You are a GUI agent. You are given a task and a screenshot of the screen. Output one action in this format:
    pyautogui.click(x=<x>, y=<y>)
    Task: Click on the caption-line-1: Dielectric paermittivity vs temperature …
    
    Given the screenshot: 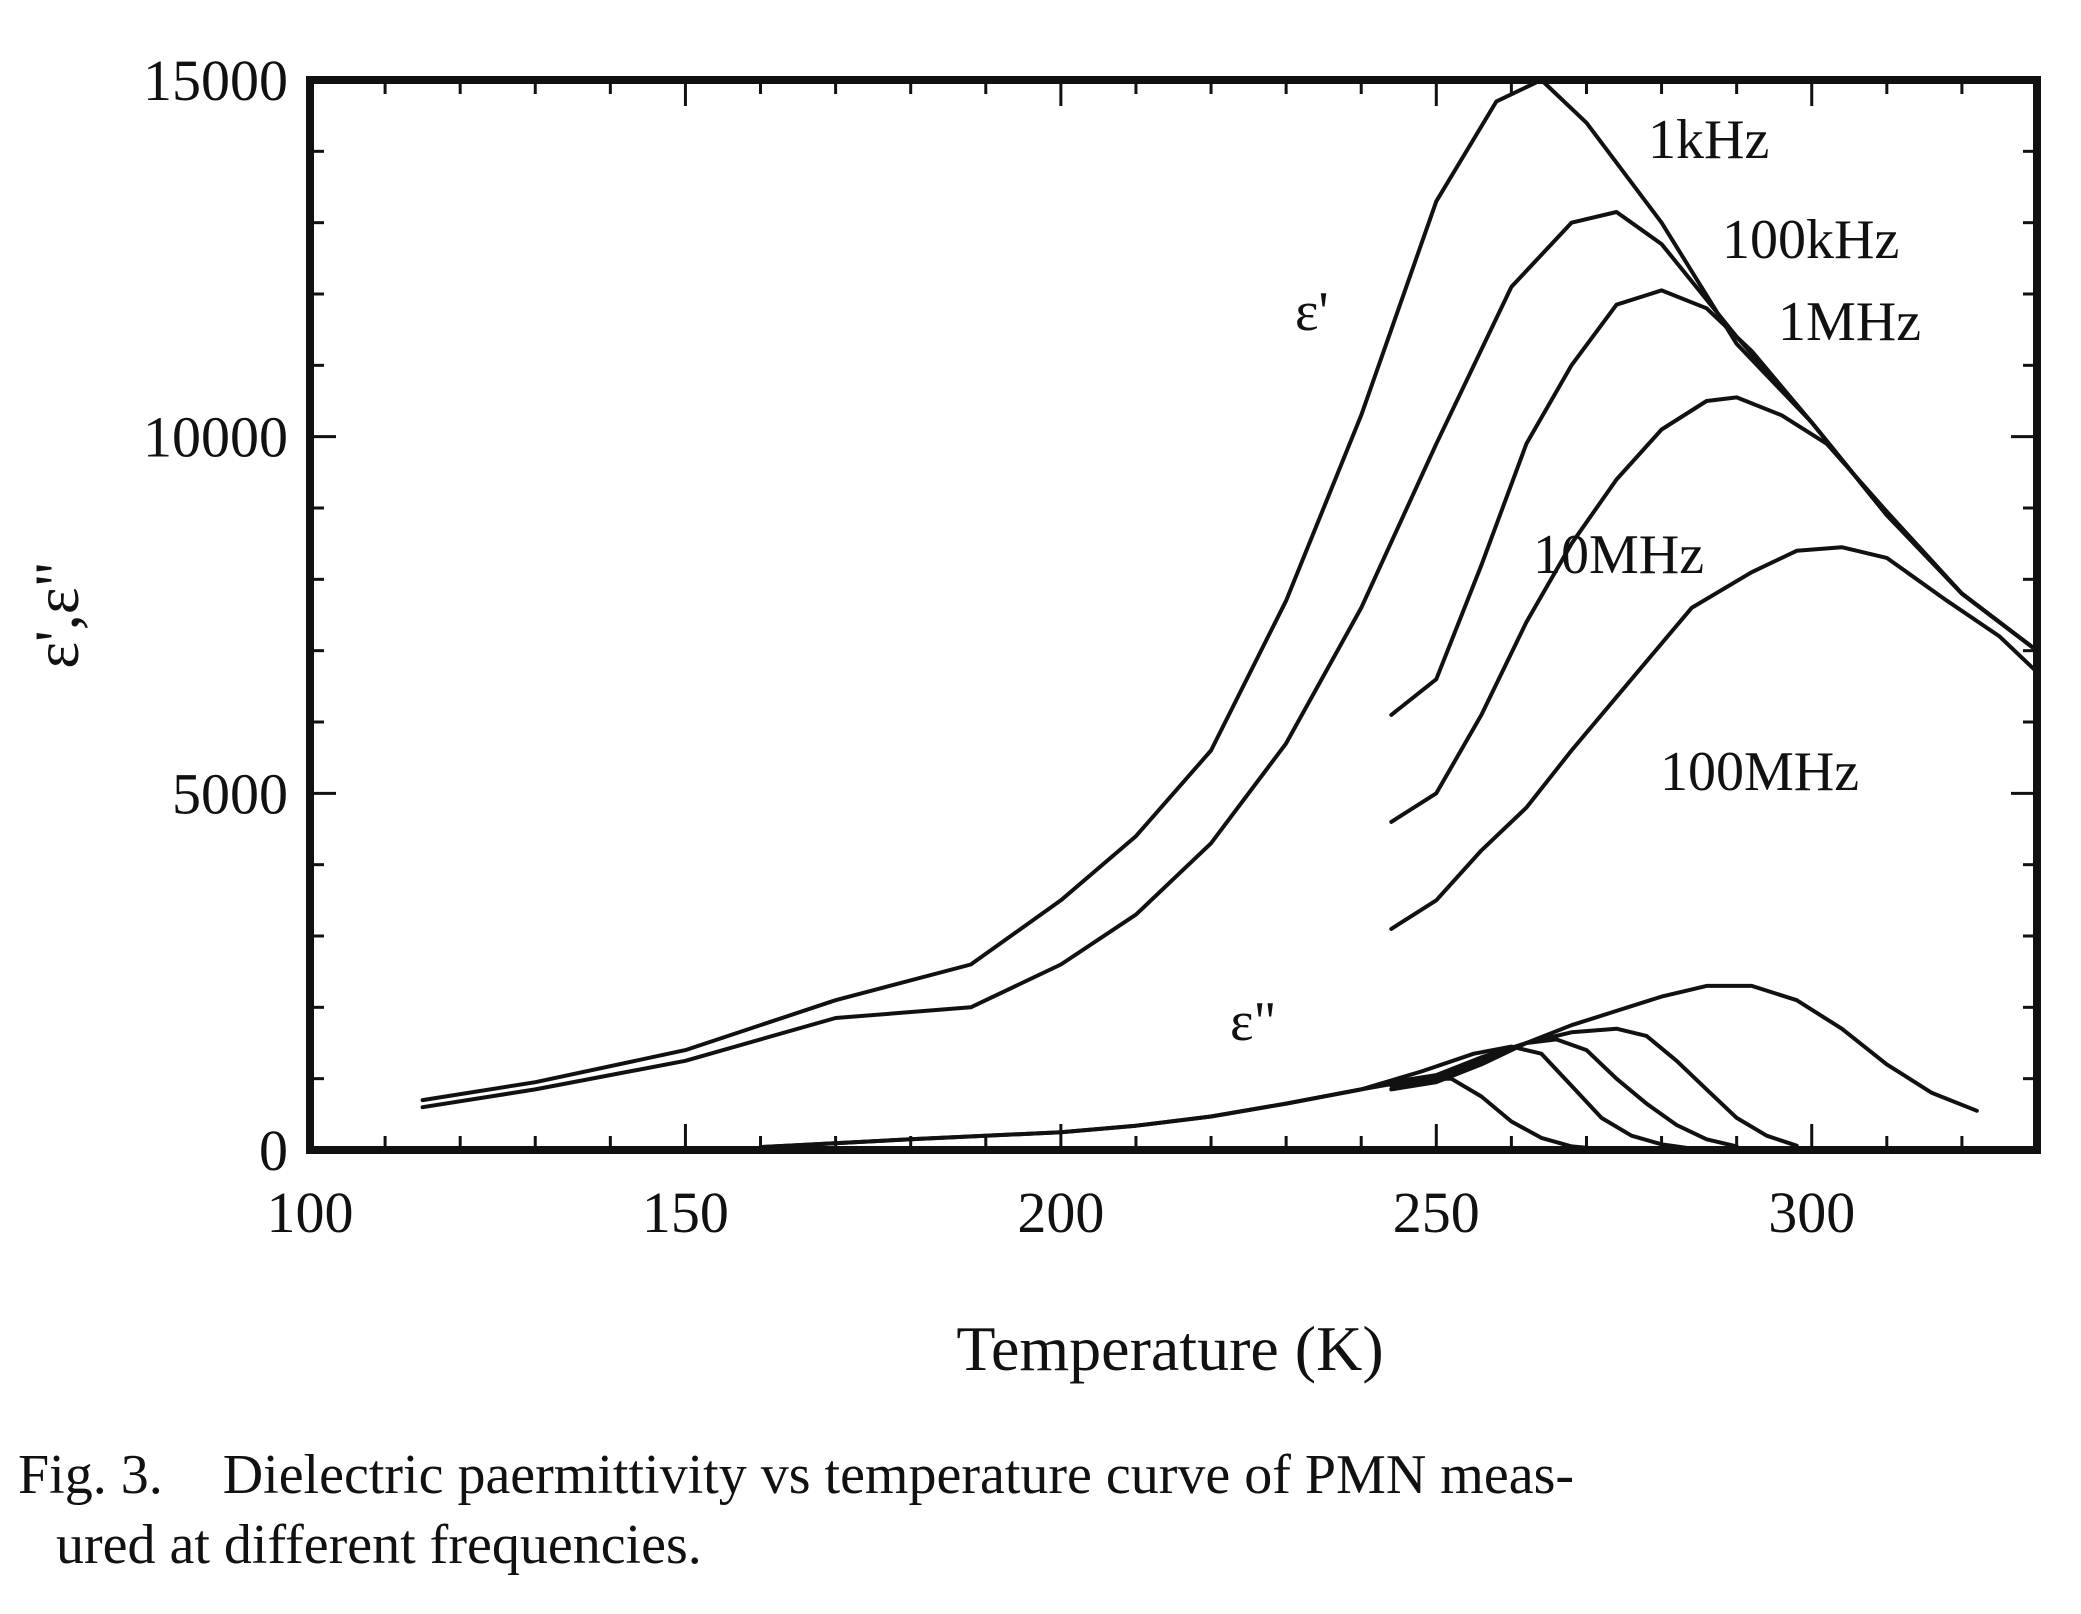 What is the action you would take?
    pyautogui.click(x=898, y=1475)
    